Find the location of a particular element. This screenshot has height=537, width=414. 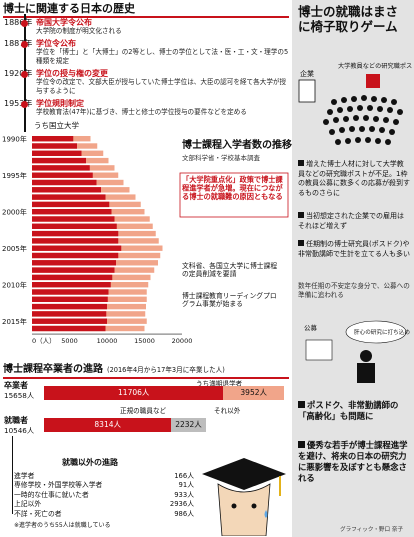

list-item-label: 不詳・死亡の者 is located at coordinates (38, 513).